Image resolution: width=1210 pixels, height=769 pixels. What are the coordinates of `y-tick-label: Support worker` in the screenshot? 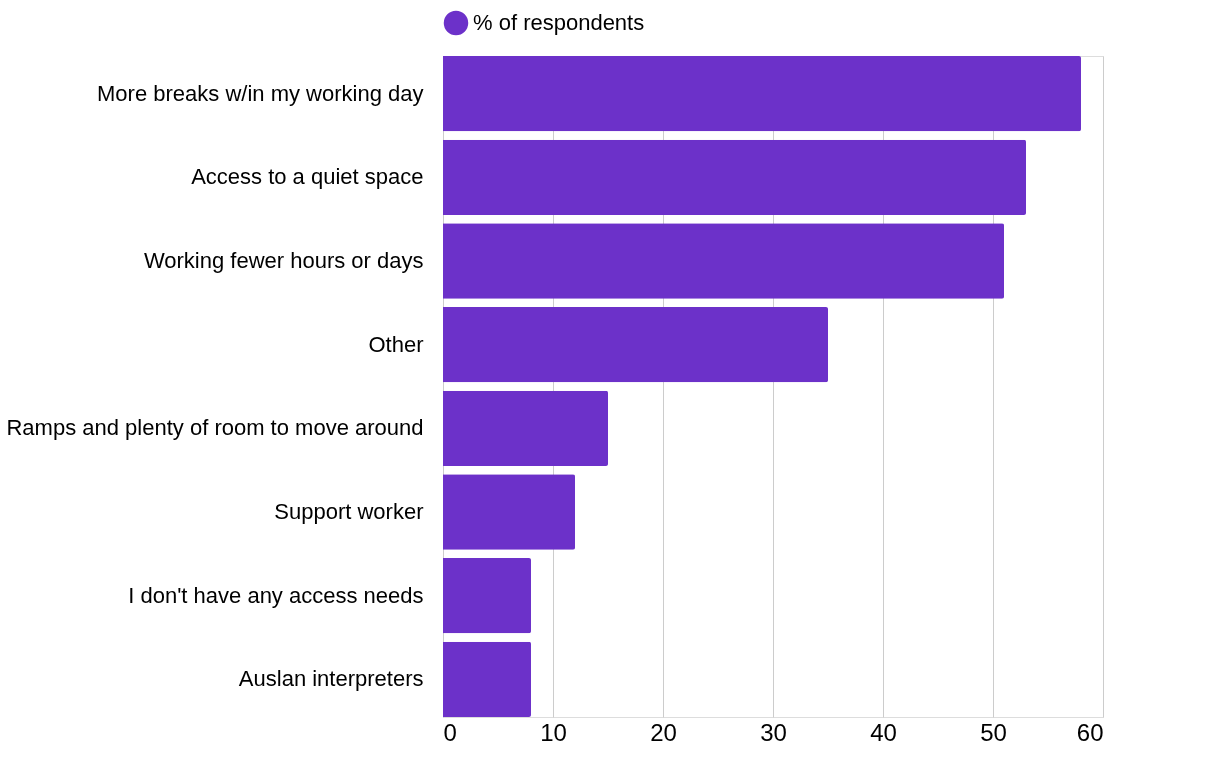 It's located at (349, 512).